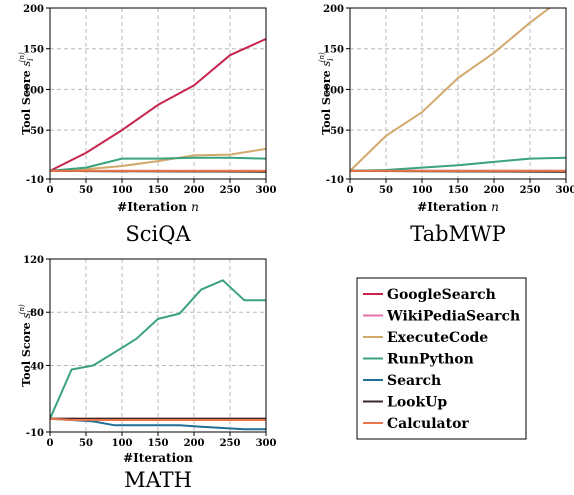 The image size is (574, 495). Describe the element at coordinates (158, 480) in the screenshot. I see `chart-title: MATH` at that location.